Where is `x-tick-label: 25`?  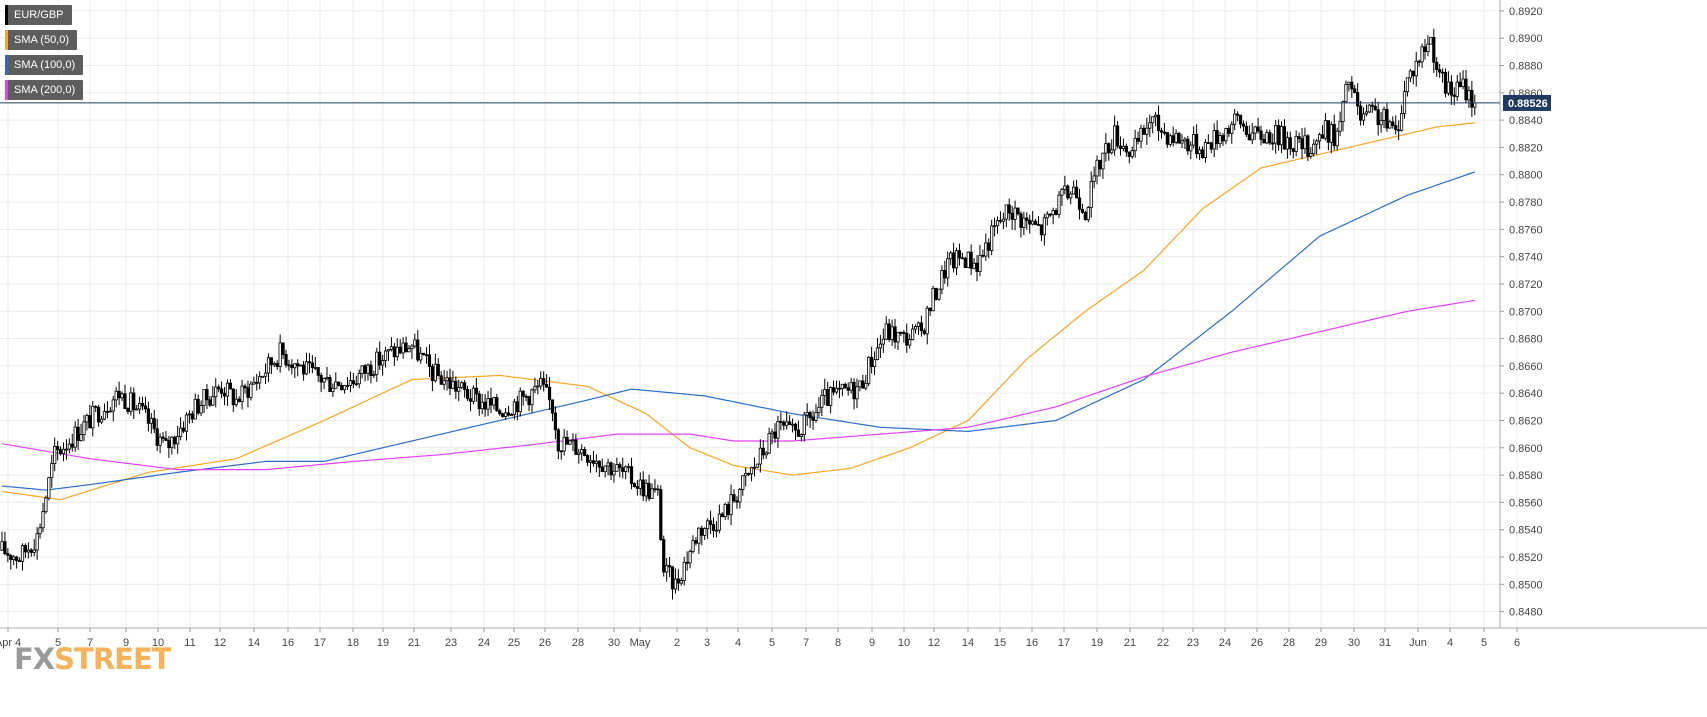 x-tick-label: 25 is located at coordinates (514, 643).